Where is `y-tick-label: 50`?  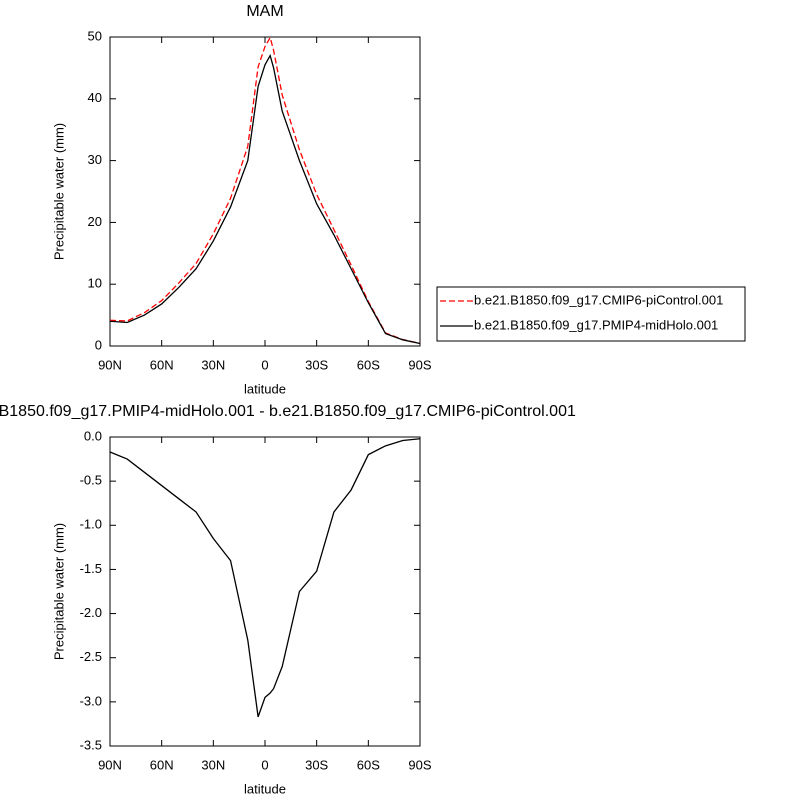 y-tick-label: 50 is located at coordinates (95, 35).